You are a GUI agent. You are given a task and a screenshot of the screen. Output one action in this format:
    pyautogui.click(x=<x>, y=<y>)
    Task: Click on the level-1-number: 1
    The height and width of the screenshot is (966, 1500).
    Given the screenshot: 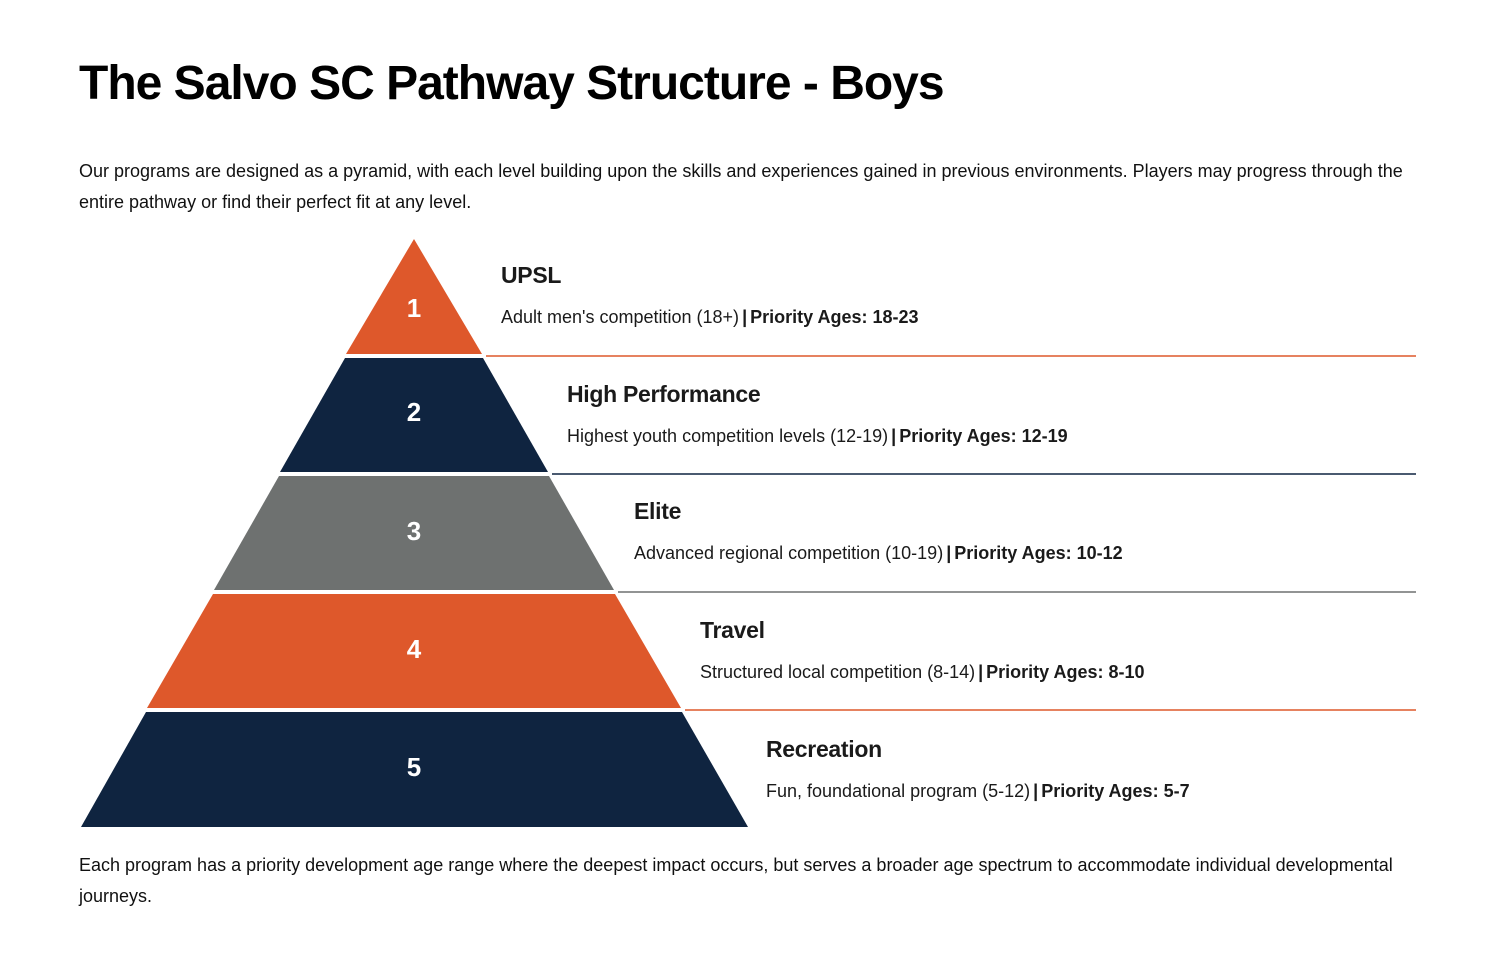 What is the action you would take?
    pyautogui.click(x=414, y=308)
    